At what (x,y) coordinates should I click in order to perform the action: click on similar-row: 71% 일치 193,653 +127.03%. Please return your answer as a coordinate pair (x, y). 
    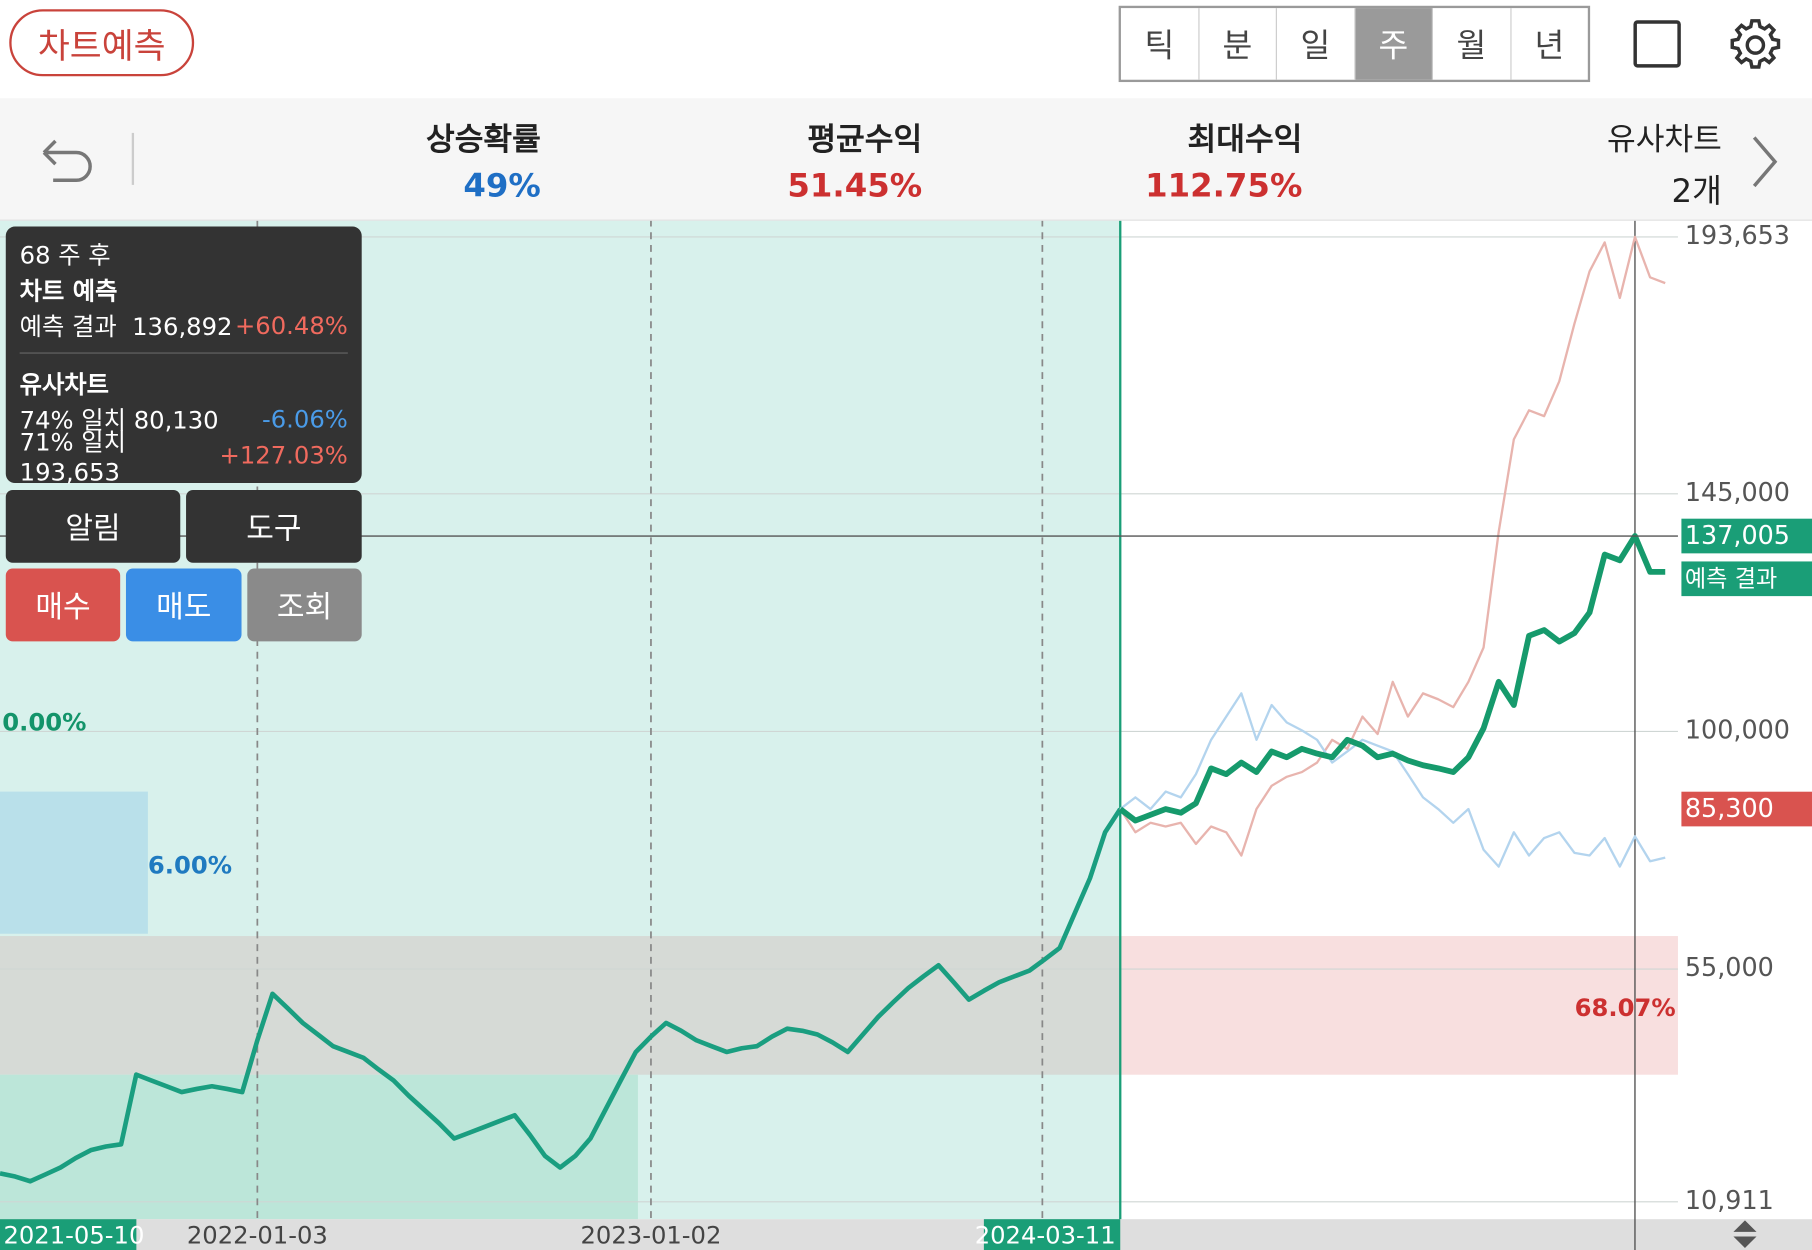
    Looking at the image, I should click on (184, 457).